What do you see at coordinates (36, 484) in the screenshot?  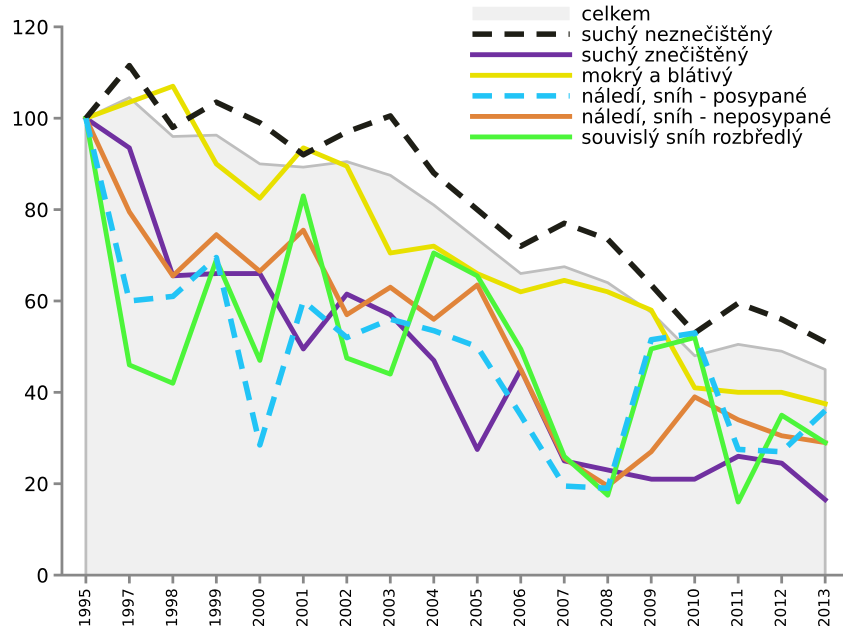 I see `y-tick-label: 20` at bounding box center [36, 484].